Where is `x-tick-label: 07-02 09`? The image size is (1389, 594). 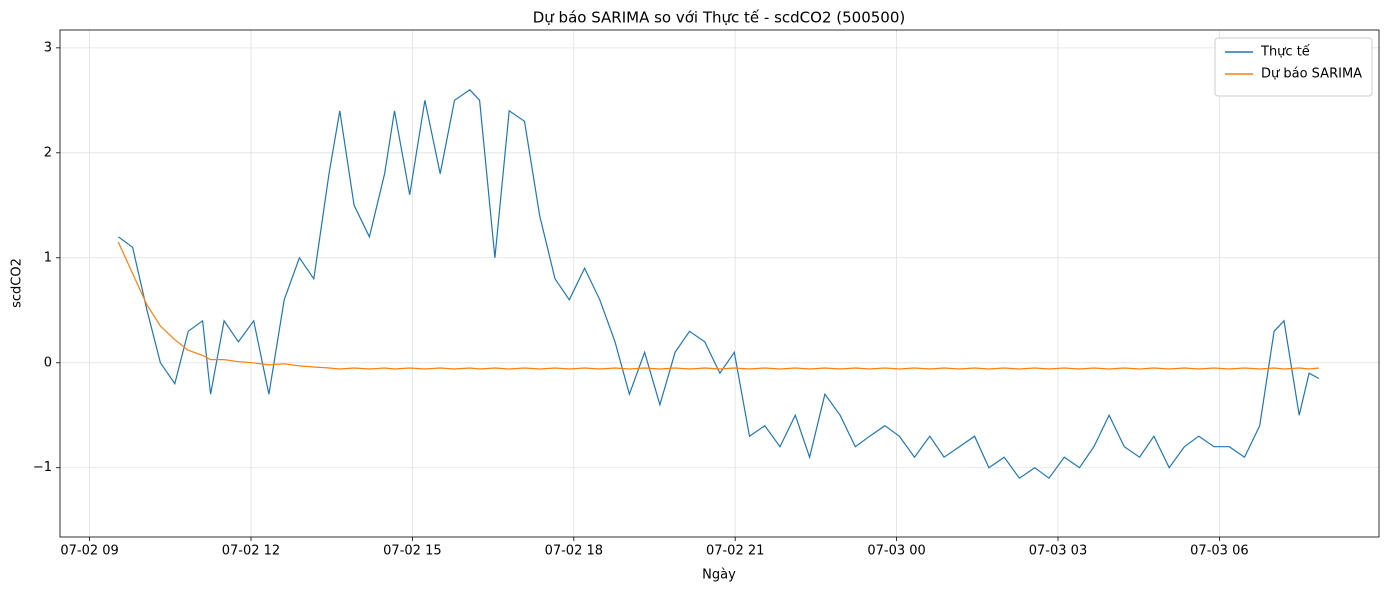 x-tick-label: 07-02 09 is located at coordinates (89, 551).